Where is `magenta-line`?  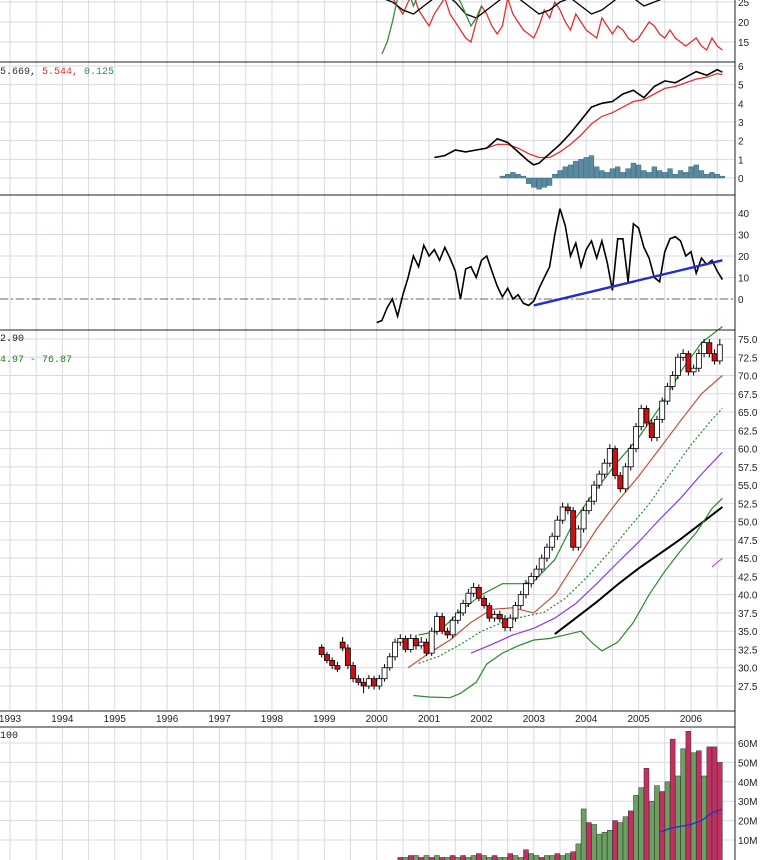
magenta-line is located at coordinates (717, 562).